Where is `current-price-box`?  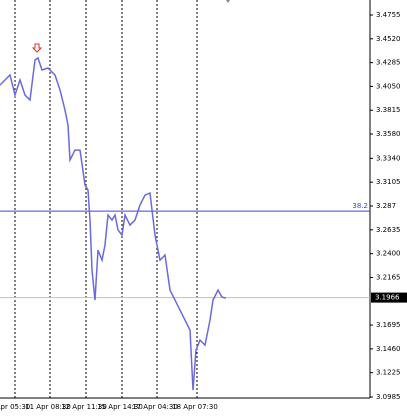 current-price-box is located at coordinates (389, 297).